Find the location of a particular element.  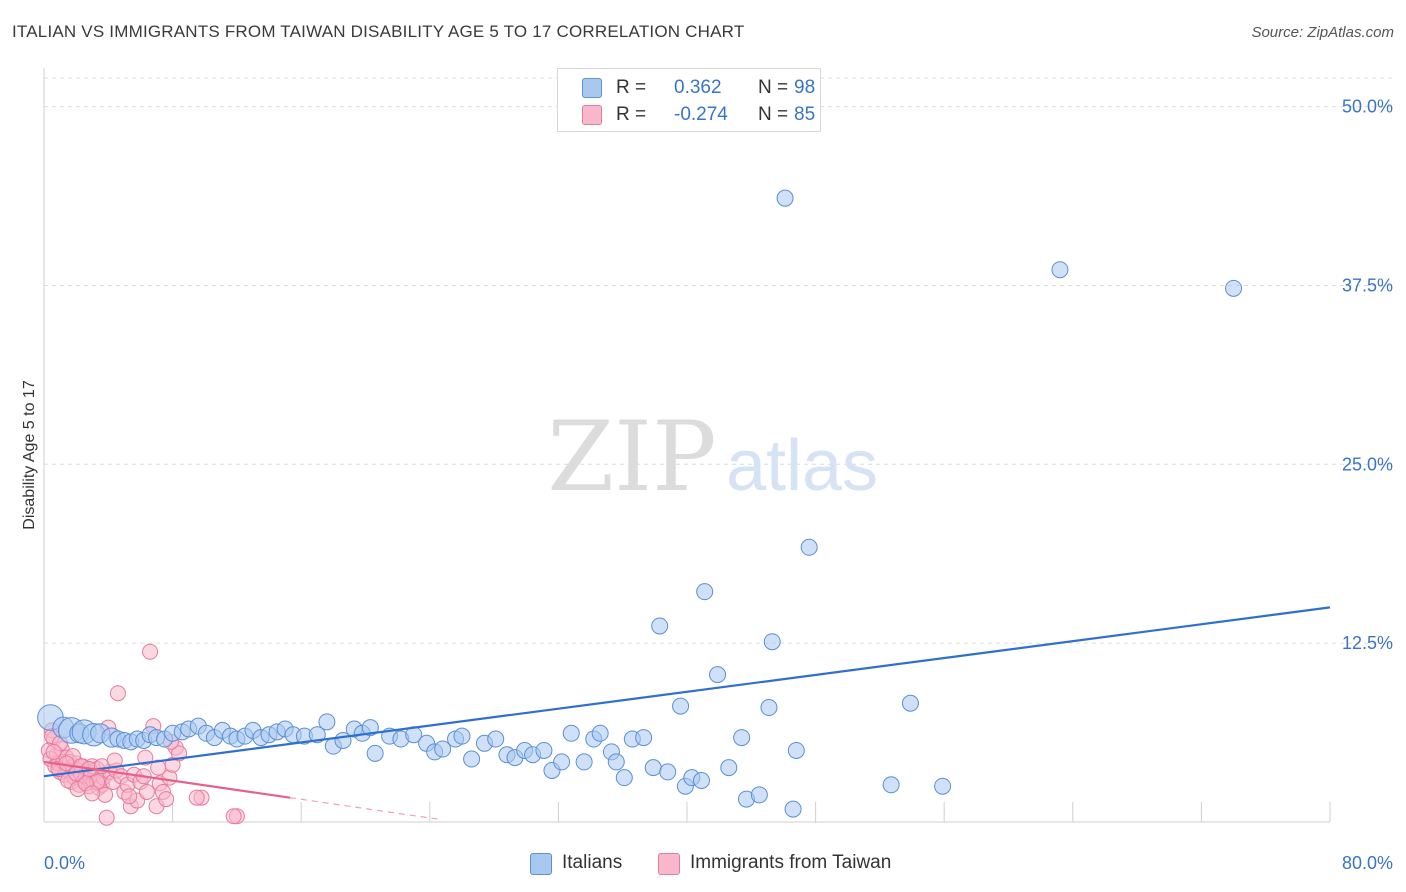

y-tick-label: 12.5% is located at coordinates (1367, 643).